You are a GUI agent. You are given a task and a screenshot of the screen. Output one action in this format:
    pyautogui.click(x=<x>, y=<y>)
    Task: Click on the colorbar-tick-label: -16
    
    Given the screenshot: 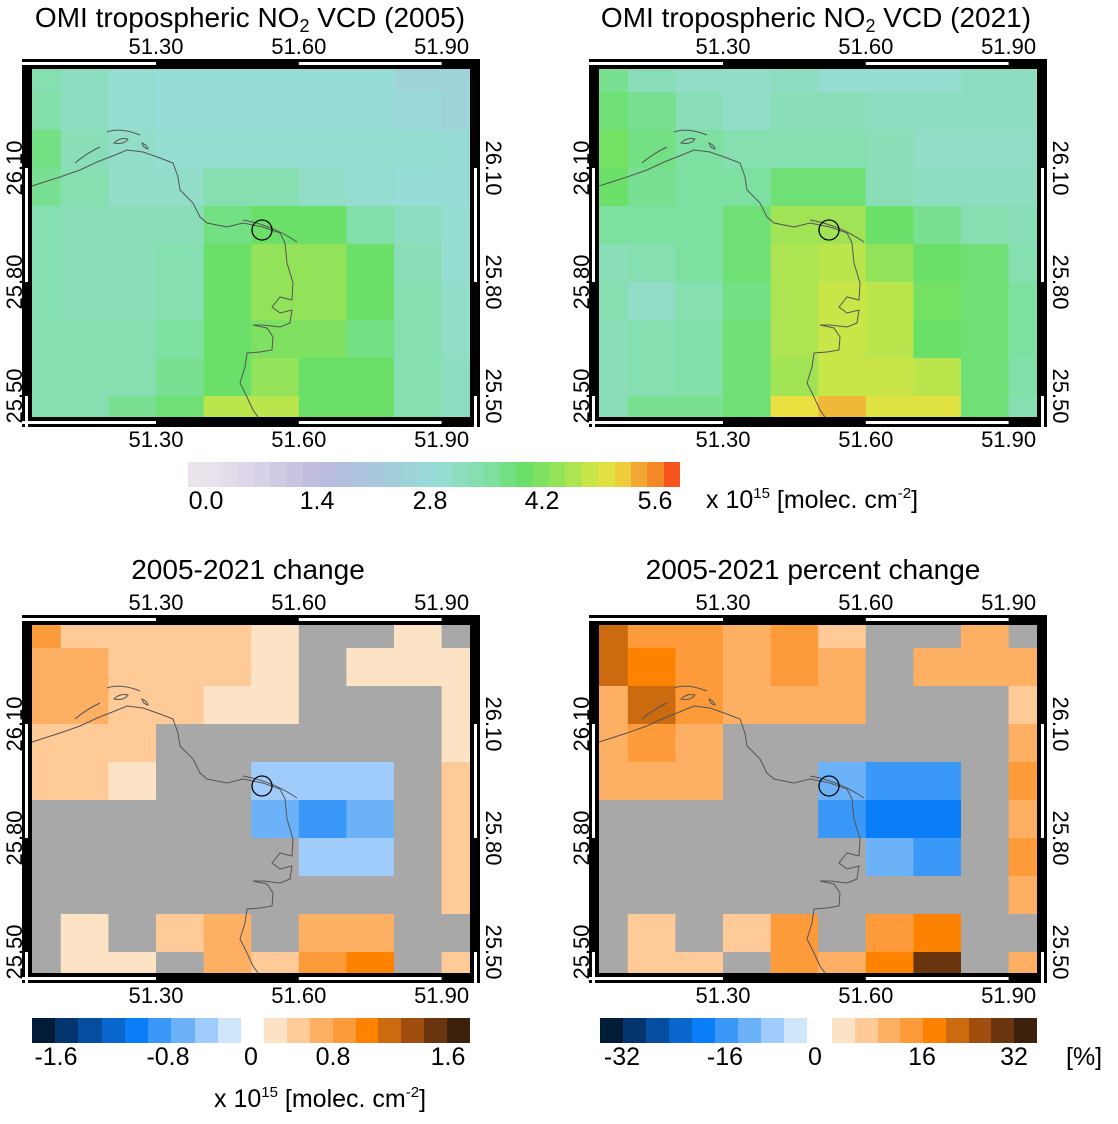 What is the action you would take?
    pyautogui.click(x=725, y=1057)
    